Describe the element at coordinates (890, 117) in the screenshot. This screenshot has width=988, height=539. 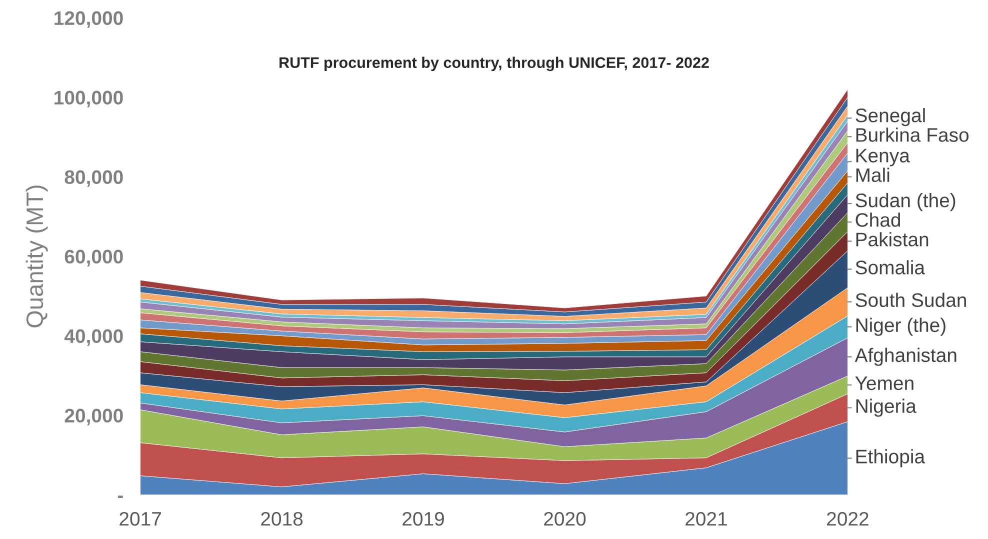
I see `series-label: Senegal` at that location.